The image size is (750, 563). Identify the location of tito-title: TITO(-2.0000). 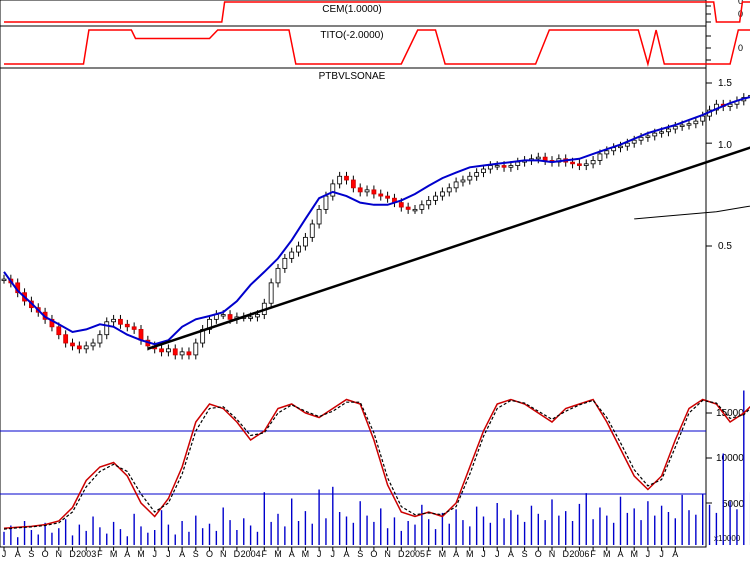
(351, 35).